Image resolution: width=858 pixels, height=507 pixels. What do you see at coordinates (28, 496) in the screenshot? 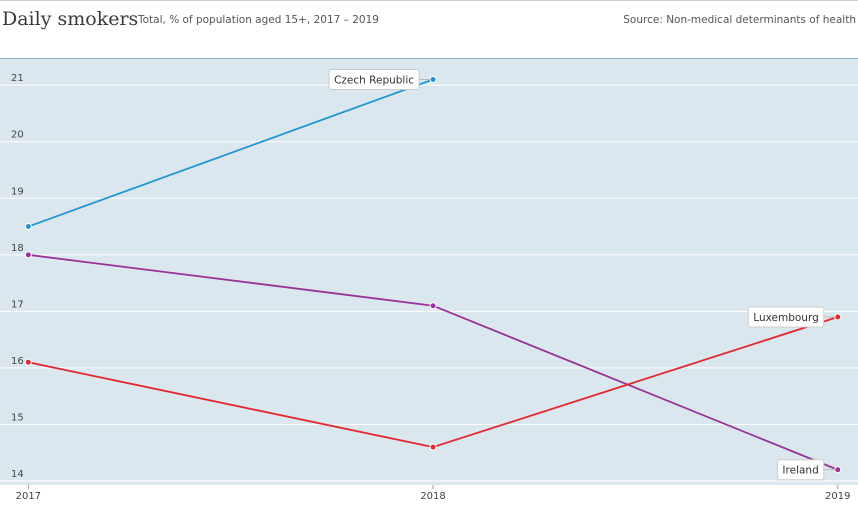
I see `x-tick-label: 2017` at bounding box center [28, 496].